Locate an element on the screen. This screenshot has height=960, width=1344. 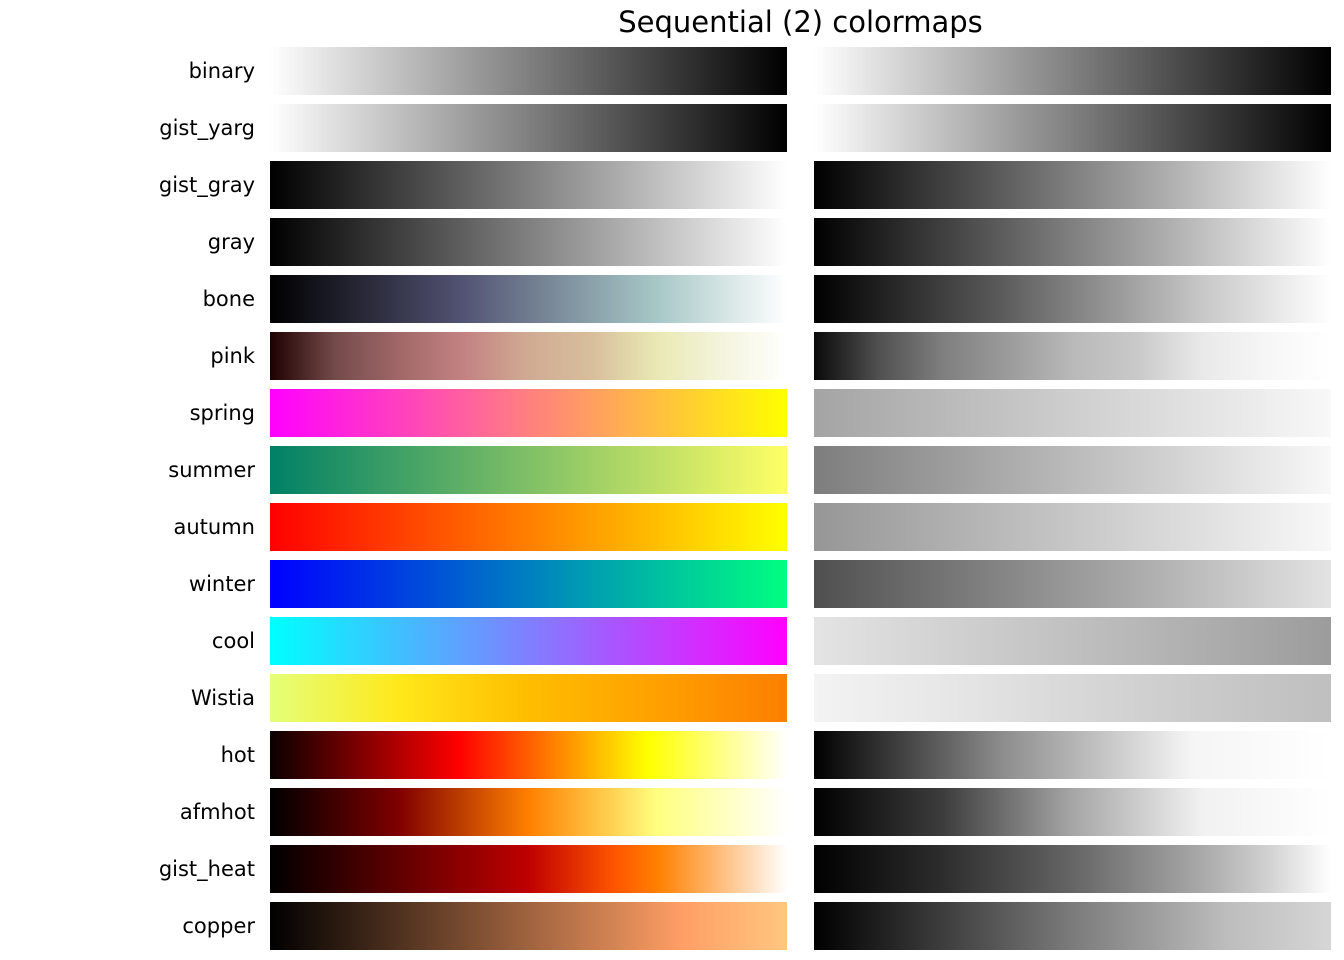
colormap-row: copper is located at coordinates (672, 926).